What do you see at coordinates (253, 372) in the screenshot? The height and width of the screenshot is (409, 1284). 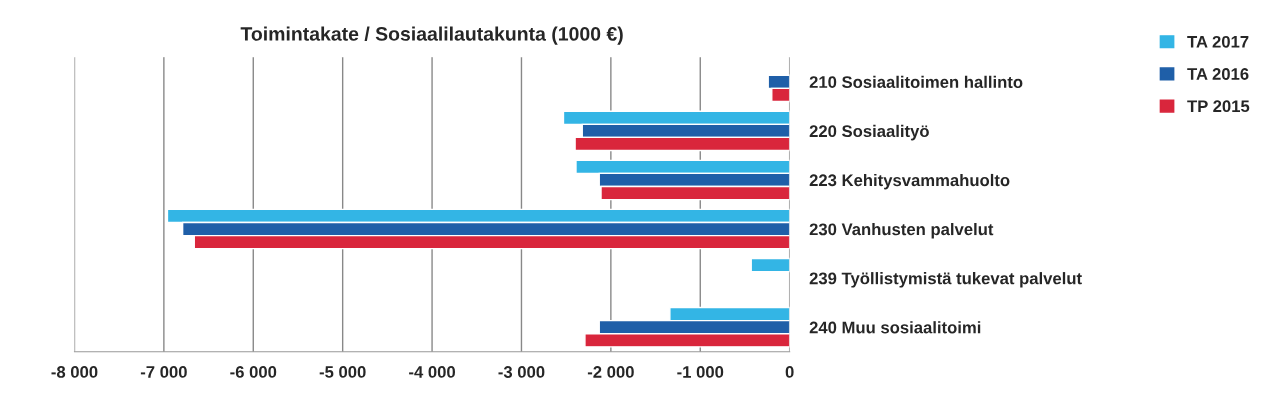 I see `x-tick-label: -6 000` at bounding box center [253, 372].